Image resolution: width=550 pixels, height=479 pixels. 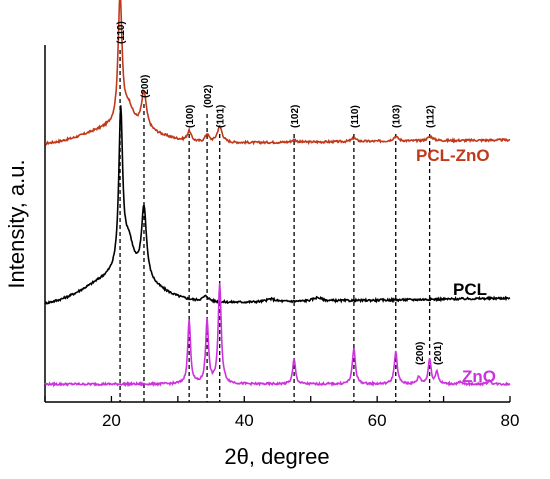 I want to click on series-labels: PCL-ZnO PCL ZnO, so click(x=456, y=266).